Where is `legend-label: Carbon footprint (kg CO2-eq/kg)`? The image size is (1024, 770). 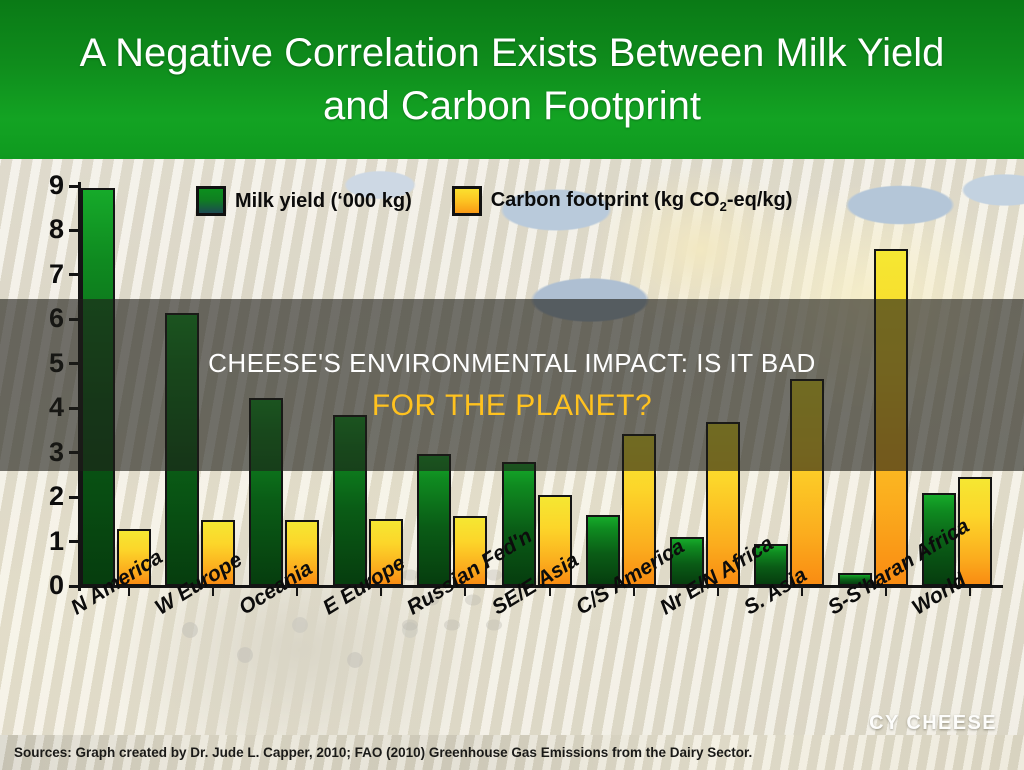
legend-label: Carbon footprint (kg CO2-eq/kg) is located at coordinates (641, 201).